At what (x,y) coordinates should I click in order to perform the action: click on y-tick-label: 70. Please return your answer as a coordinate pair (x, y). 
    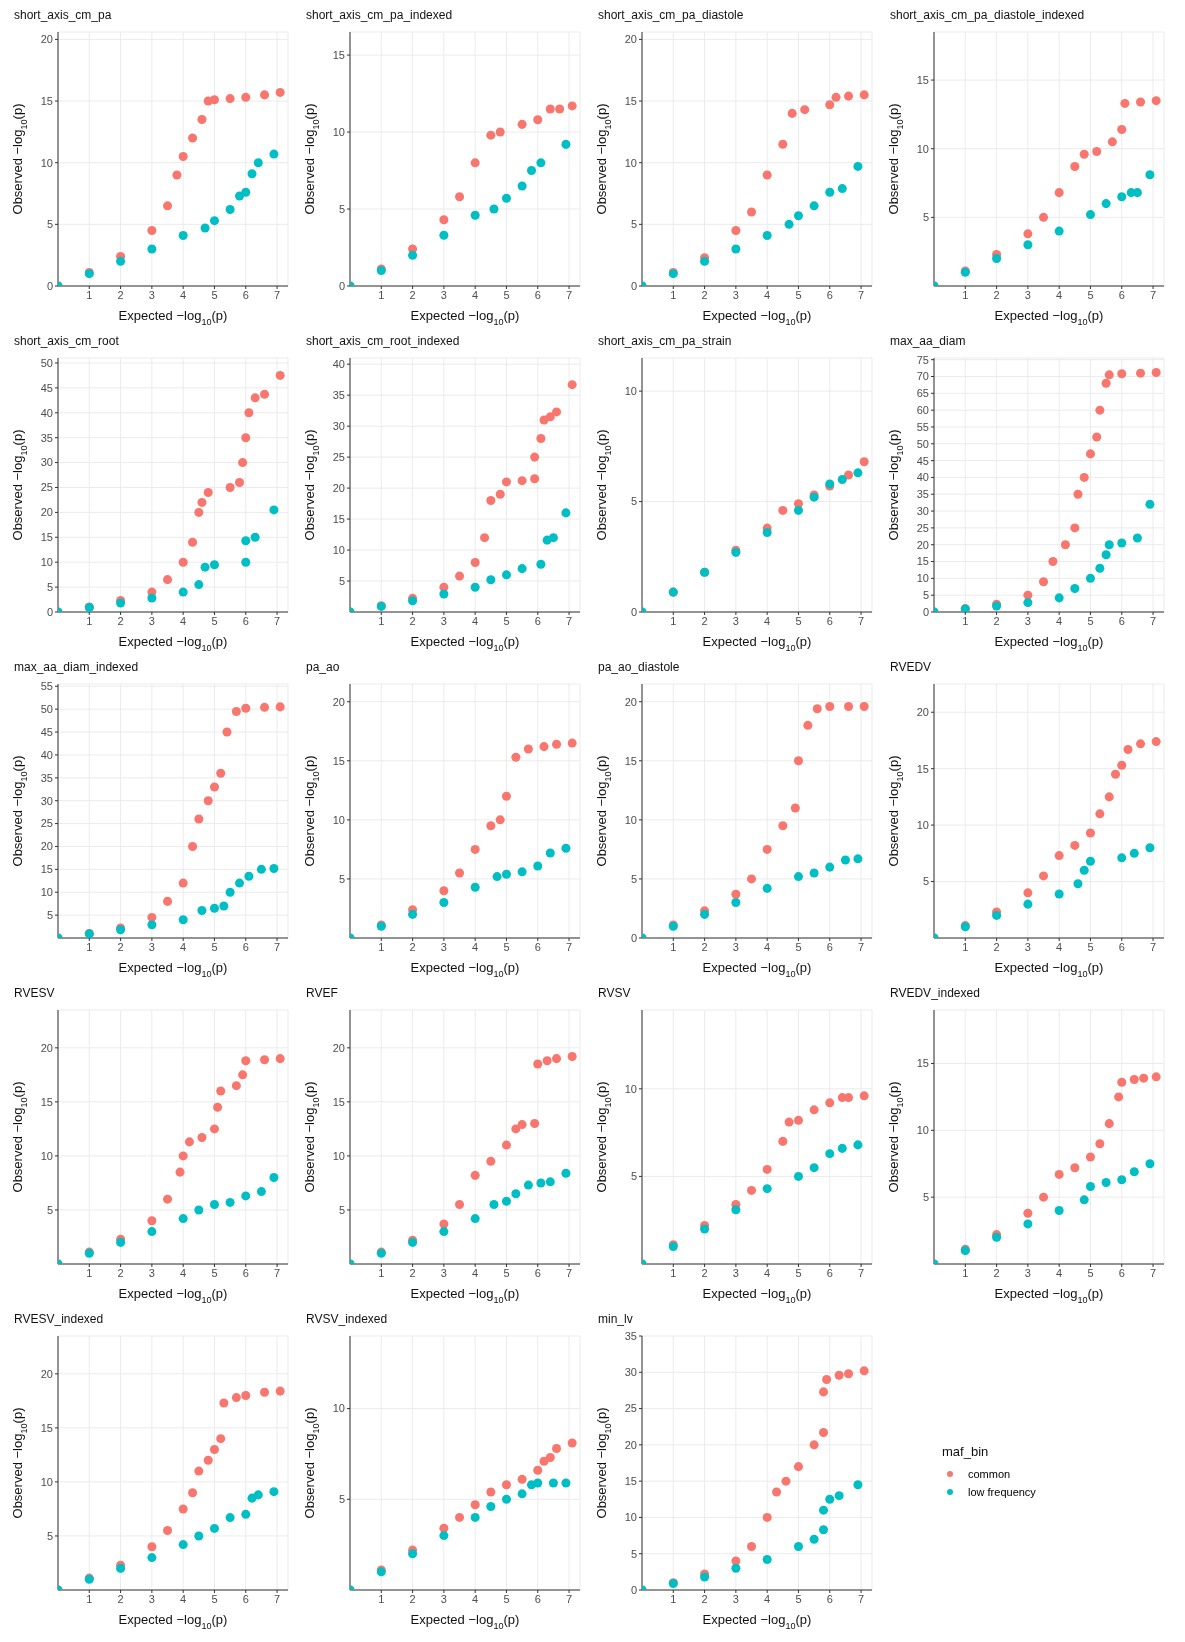
    Looking at the image, I should click on (922, 376).